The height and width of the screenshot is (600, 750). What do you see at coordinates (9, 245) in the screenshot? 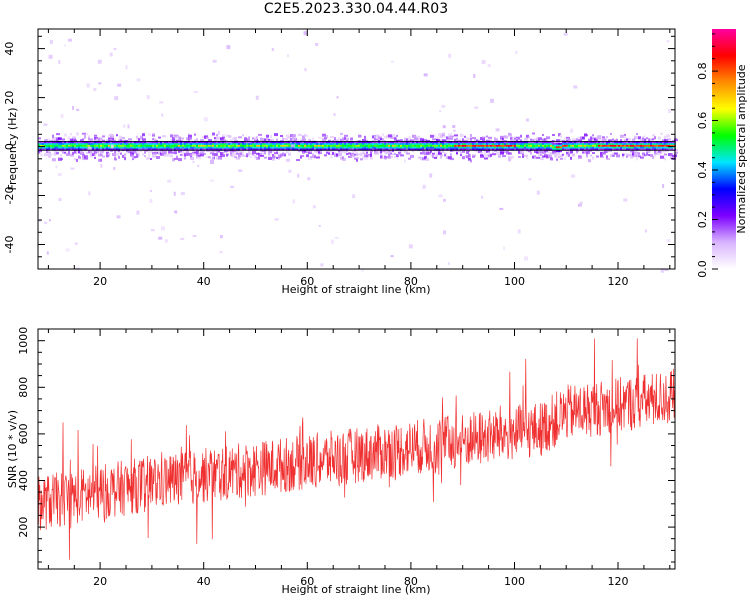
I see `y-tick-label: -40` at bounding box center [9, 245].